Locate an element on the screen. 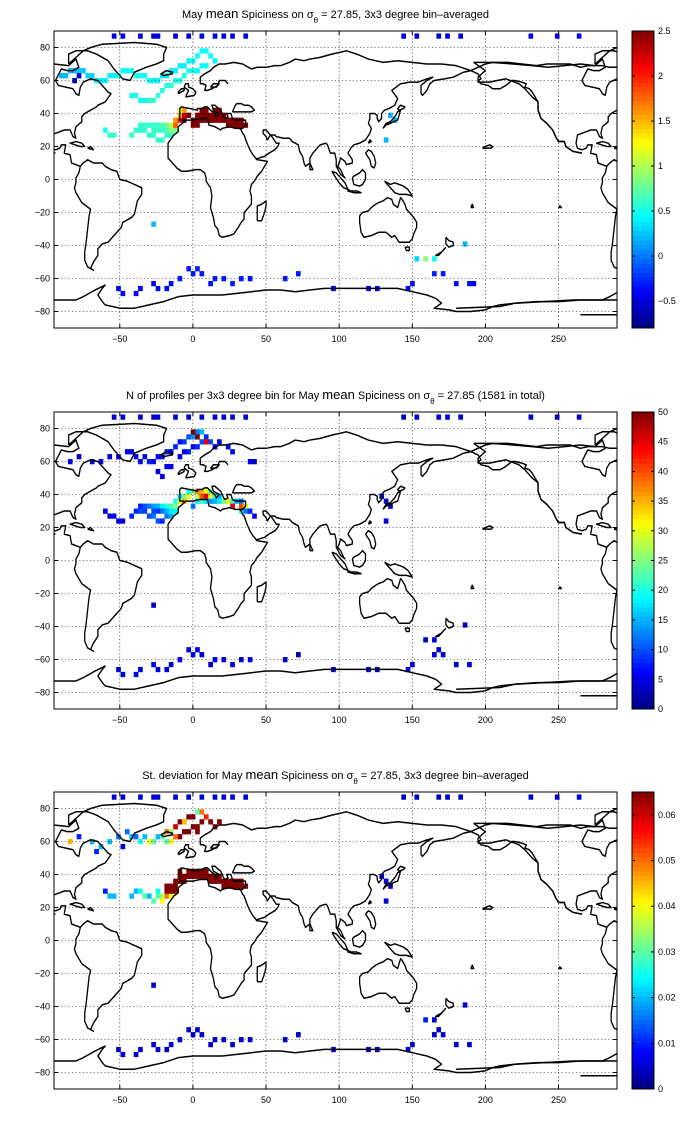  y-tick-label: −40 is located at coordinates (42, 1007).